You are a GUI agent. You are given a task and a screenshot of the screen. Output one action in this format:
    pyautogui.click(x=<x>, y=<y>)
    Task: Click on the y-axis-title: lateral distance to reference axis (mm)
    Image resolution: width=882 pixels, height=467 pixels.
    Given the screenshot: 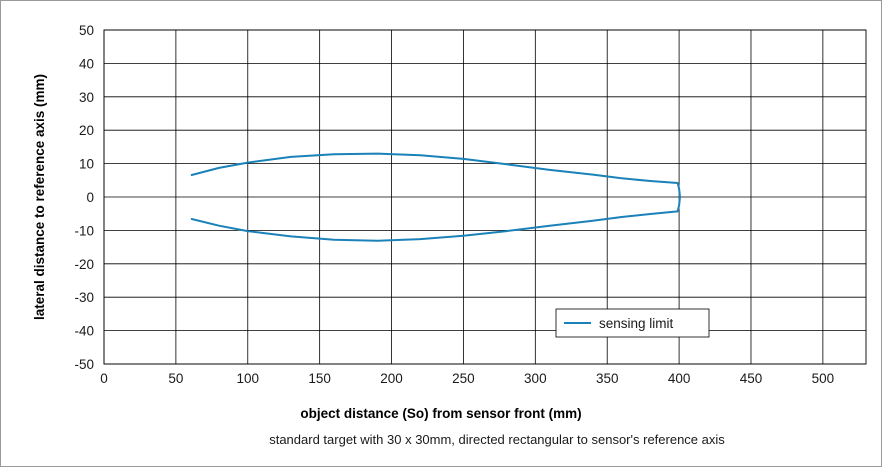 What is the action you would take?
    pyautogui.click(x=39, y=197)
    